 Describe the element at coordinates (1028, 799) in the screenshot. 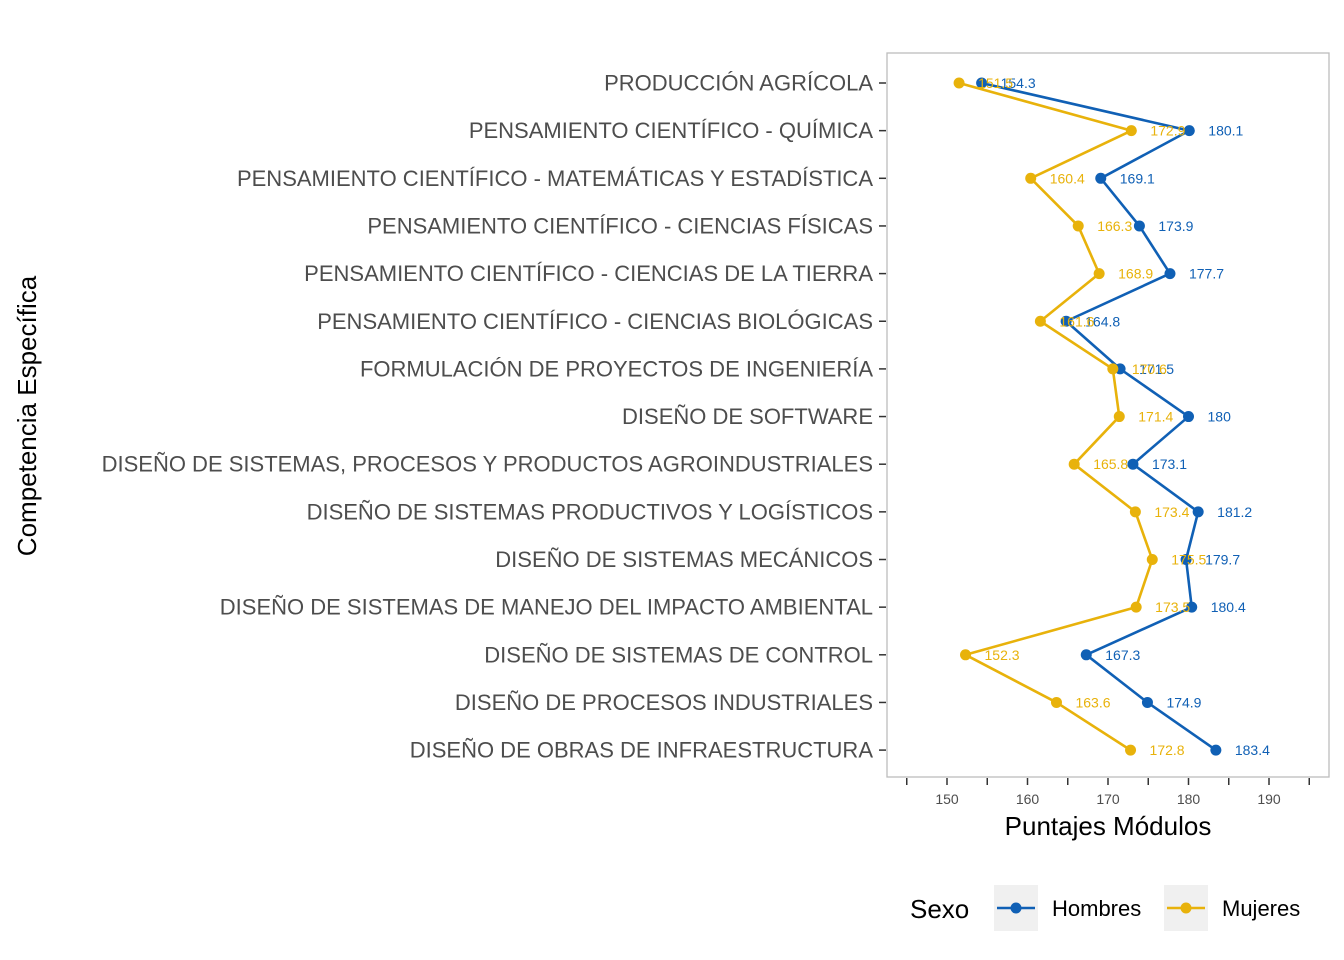

I see `x-tick-label: 160` at that location.